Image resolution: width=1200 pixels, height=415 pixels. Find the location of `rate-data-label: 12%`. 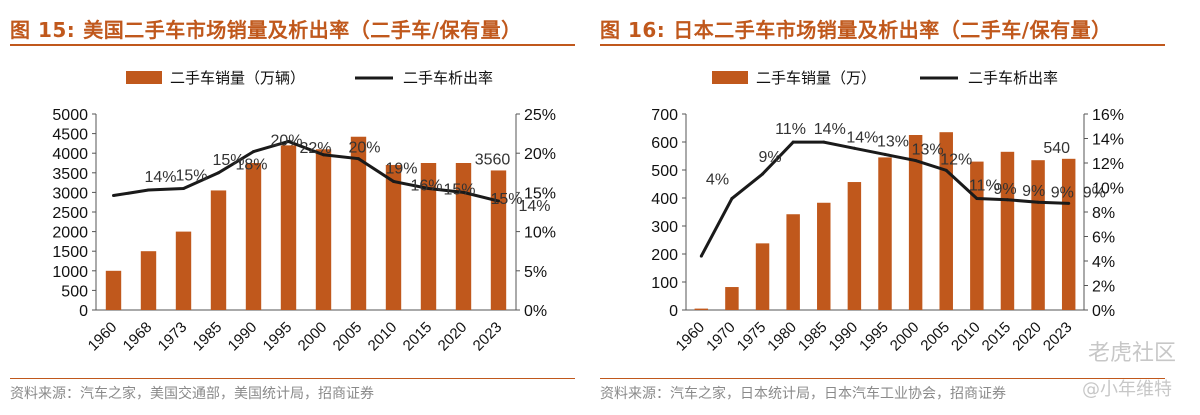

rate-data-label: 12% is located at coordinates (956, 159).